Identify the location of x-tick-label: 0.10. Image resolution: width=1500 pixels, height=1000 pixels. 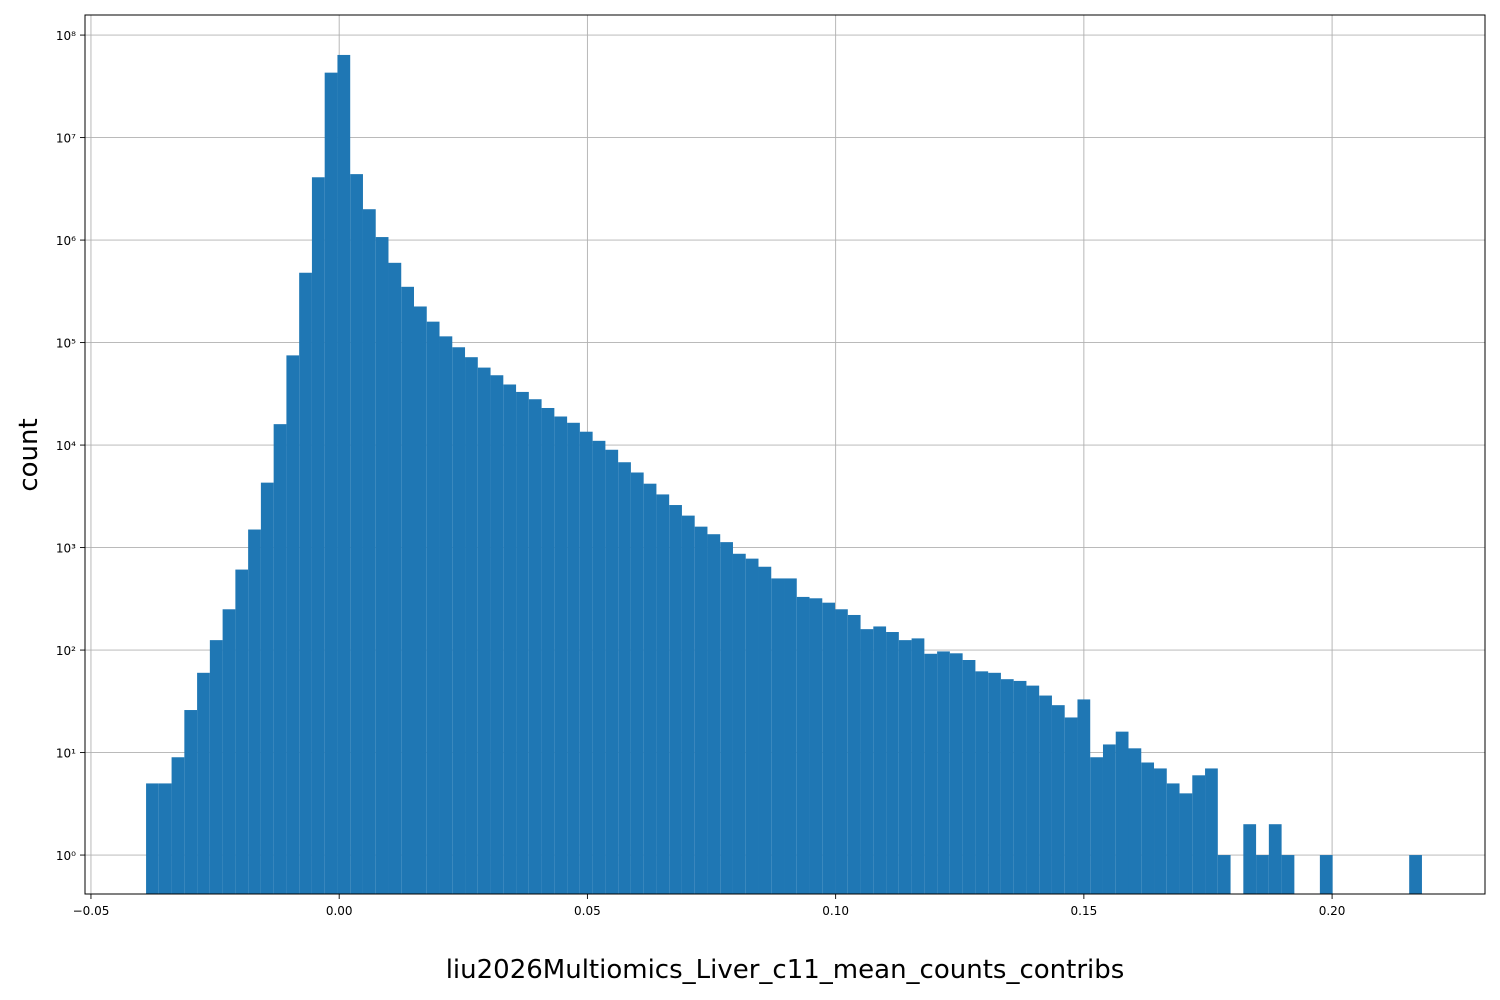
(835, 911).